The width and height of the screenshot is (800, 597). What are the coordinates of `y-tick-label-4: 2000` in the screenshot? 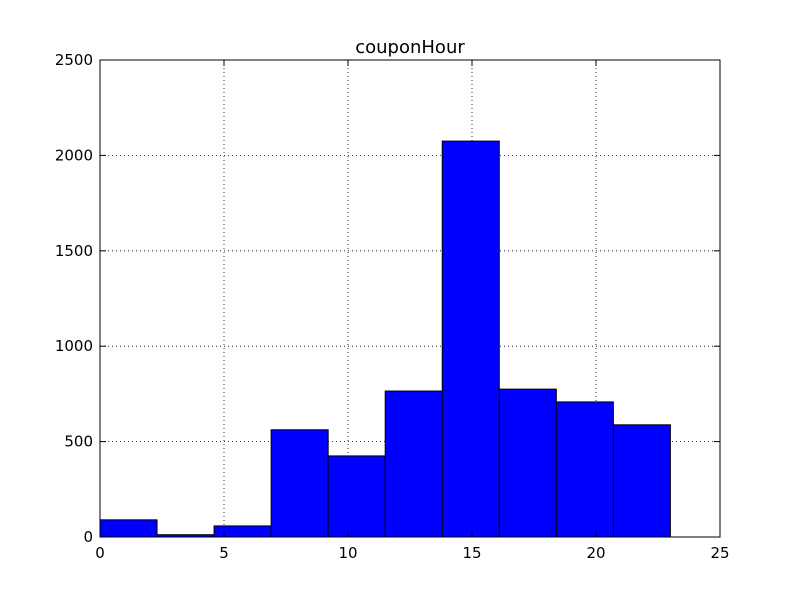 It's located at (74, 155).